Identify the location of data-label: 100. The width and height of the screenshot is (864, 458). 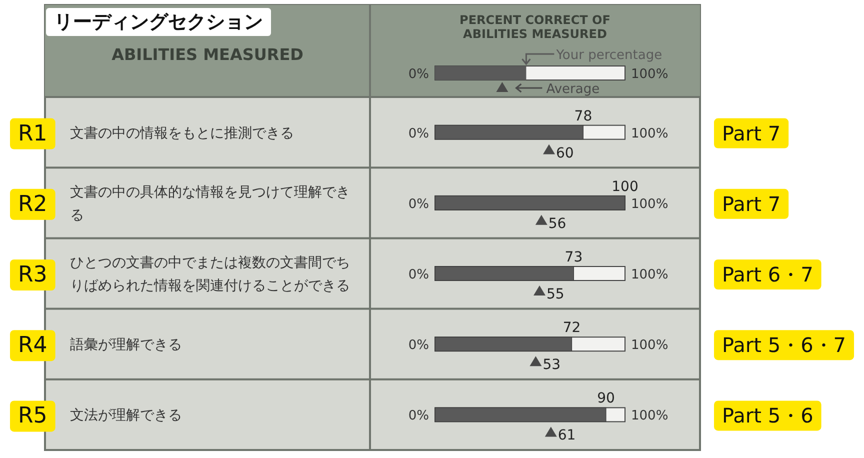
(625, 186).